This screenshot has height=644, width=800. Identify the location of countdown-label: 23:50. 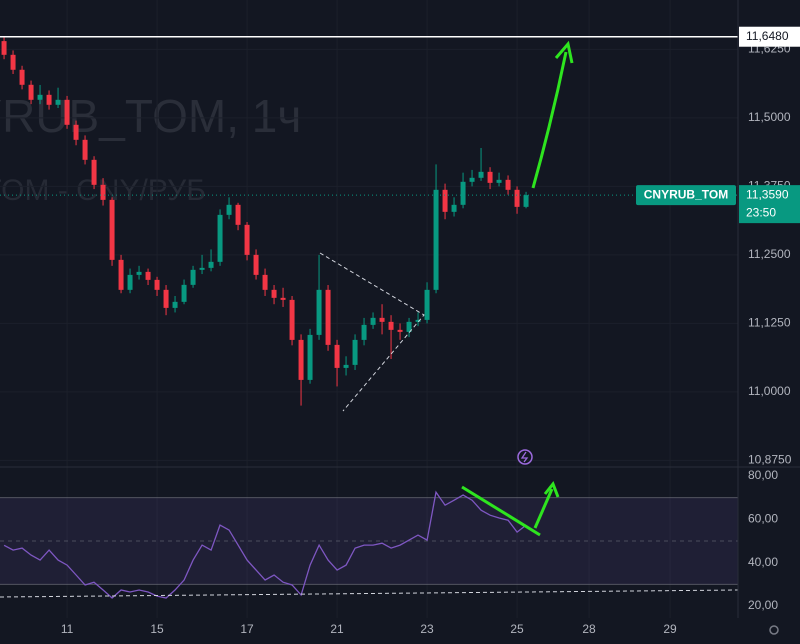
(761, 212).